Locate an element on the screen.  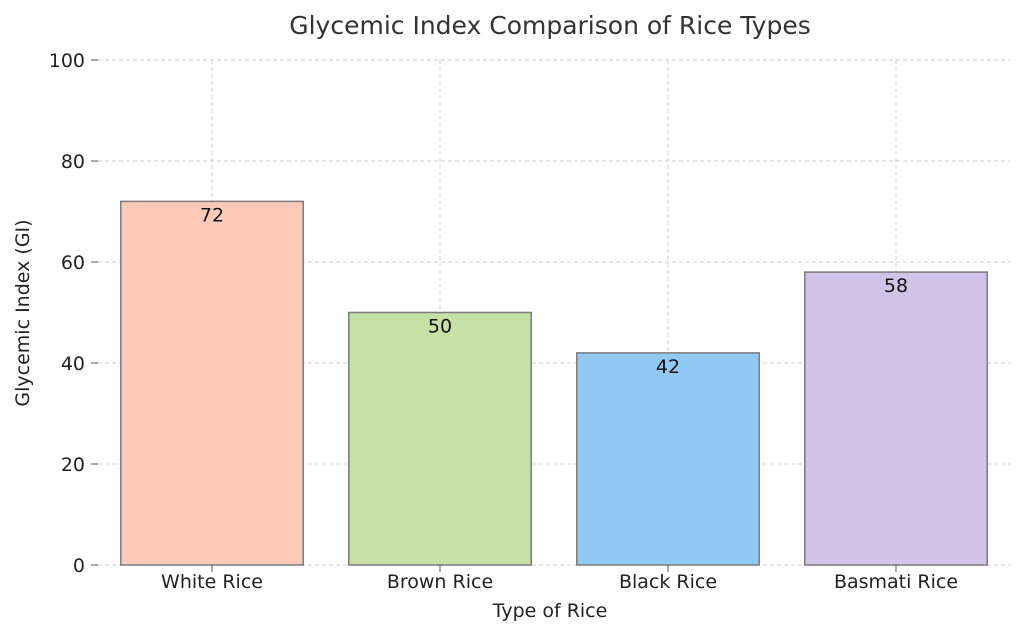
bar-white-rice is located at coordinates (212, 383).